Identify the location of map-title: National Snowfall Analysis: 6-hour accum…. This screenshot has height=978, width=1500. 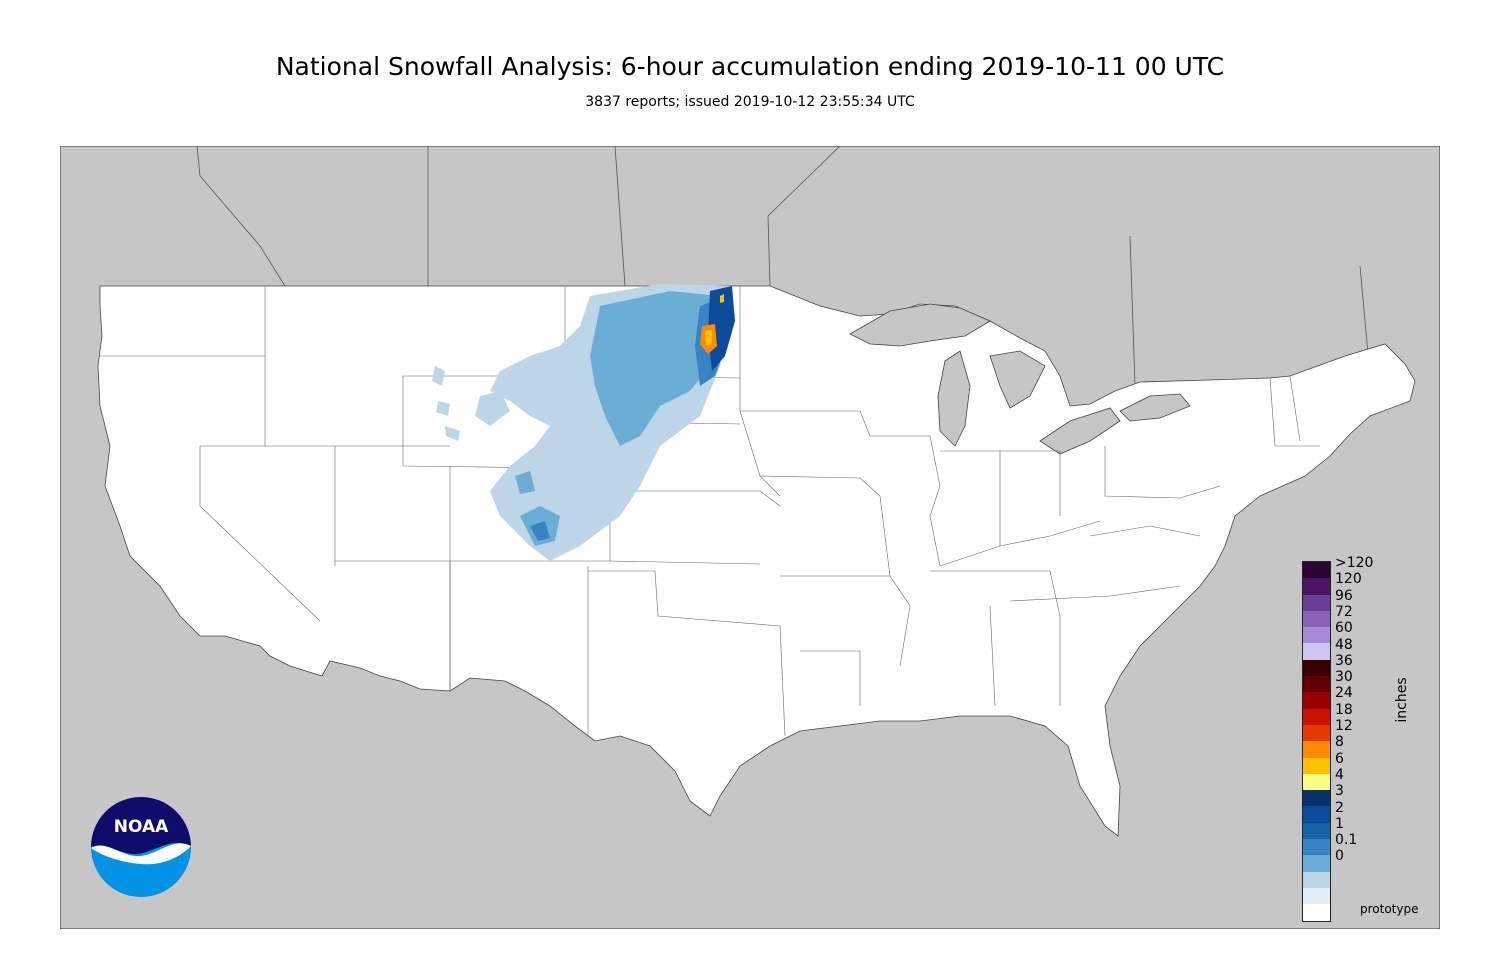
(750, 66).